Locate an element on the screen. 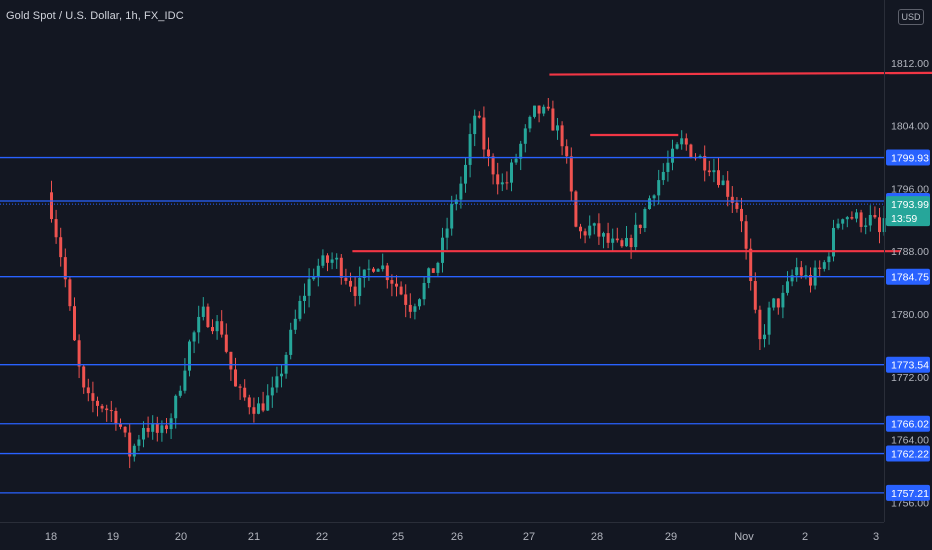  drawn-trend-line is located at coordinates (740, 73).